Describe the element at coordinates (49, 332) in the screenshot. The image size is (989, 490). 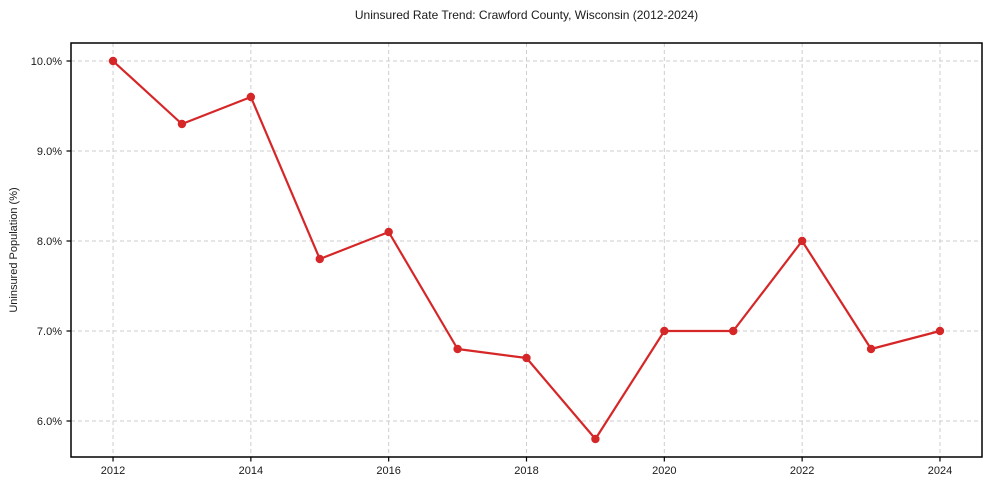
I see `y-tick-label: 7.0%` at that location.